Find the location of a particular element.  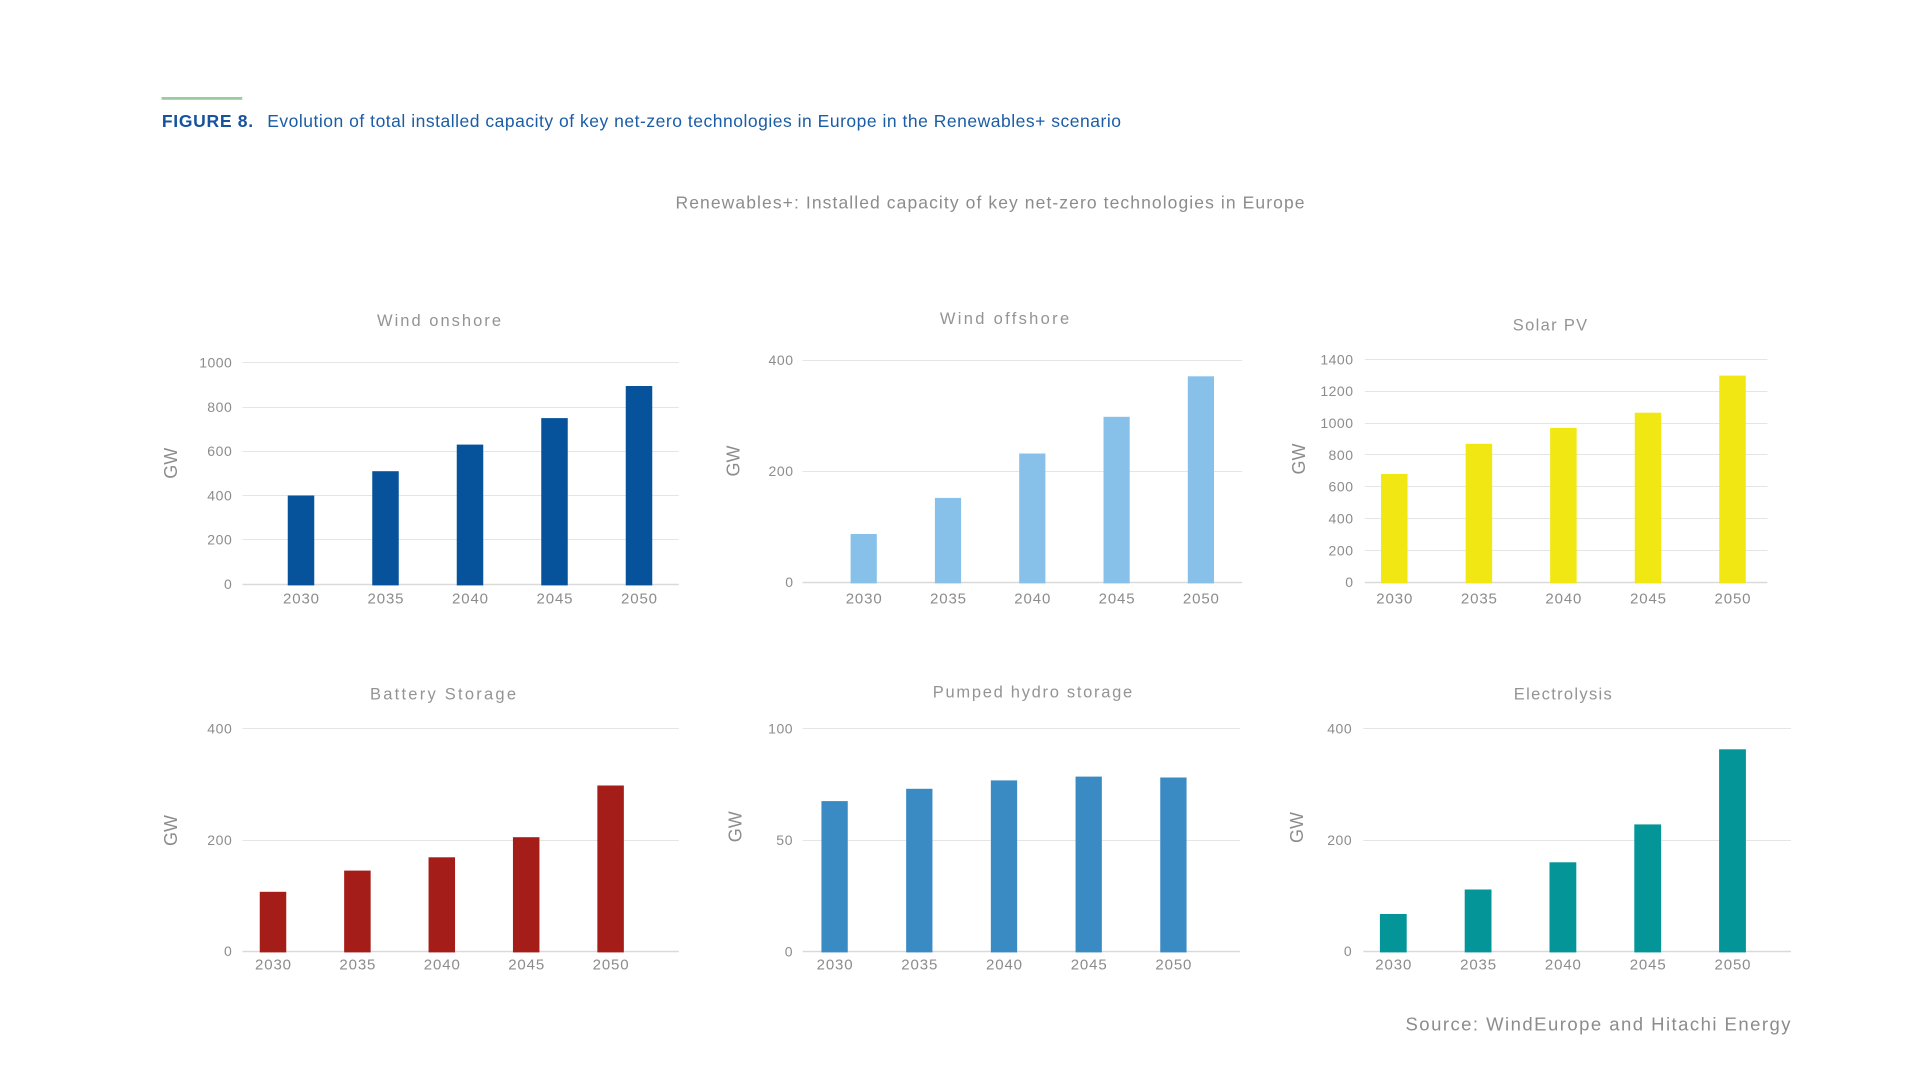

svg-text: 50 is located at coordinates (784, 840).